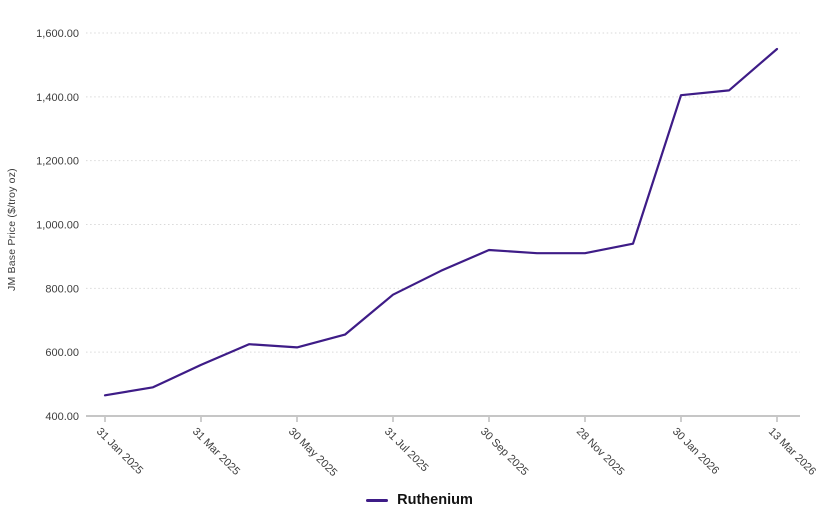  I want to click on y-axis-tick-label: 400.00, so click(62, 417).